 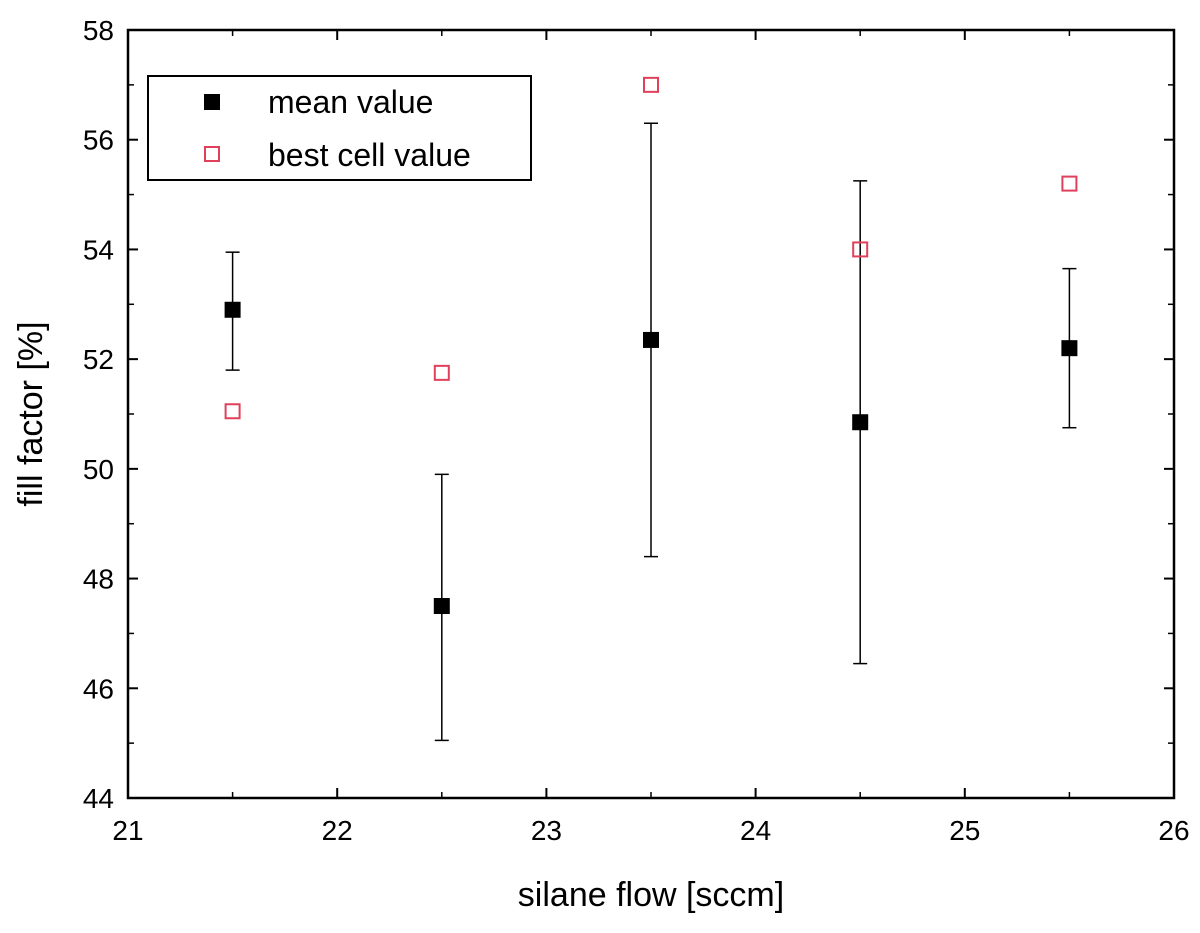 What do you see at coordinates (98, 469) in the screenshot?
I see `y-tick-label: 50` at bounding box center [98, 469].